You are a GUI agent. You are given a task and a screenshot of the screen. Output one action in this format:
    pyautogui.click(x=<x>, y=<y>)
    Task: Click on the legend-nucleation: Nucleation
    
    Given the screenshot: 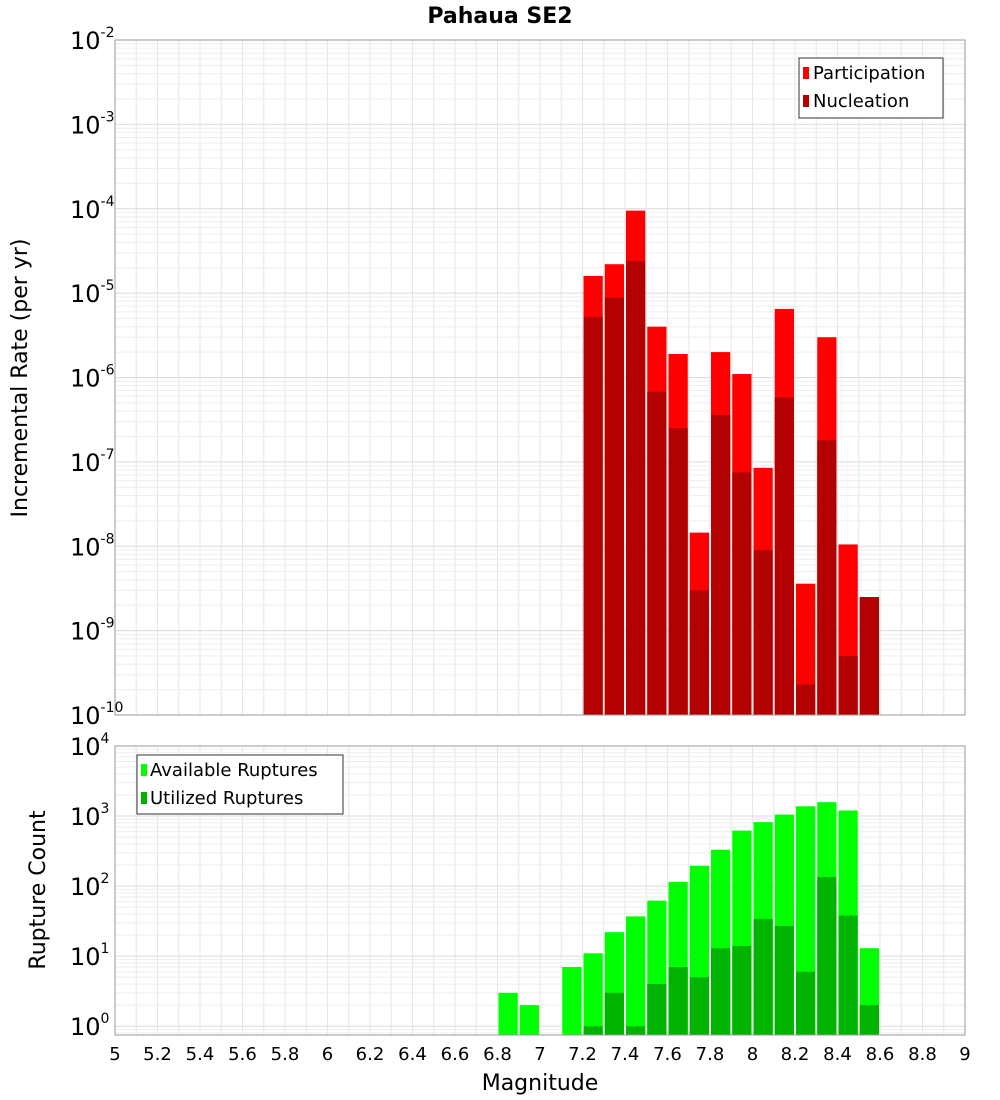 What is the action you would take?
    pyautogui.click(x=861, y=101)
    